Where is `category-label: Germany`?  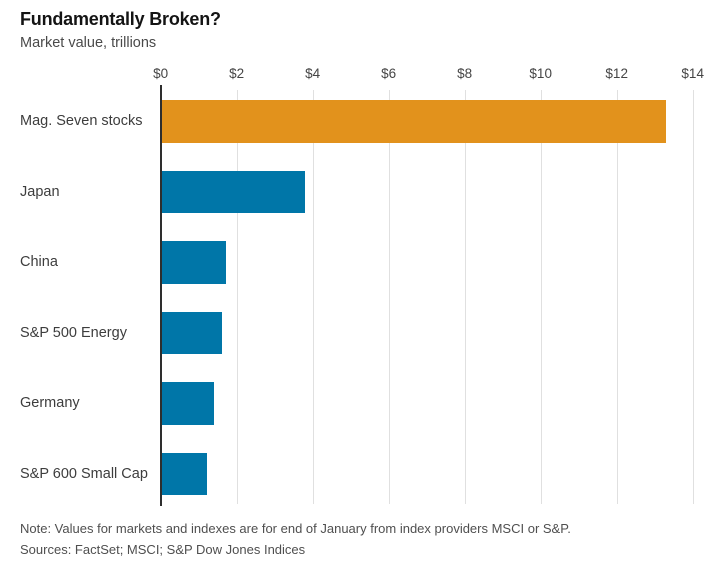 category-label: Germany is located at coordinates (50, 403).